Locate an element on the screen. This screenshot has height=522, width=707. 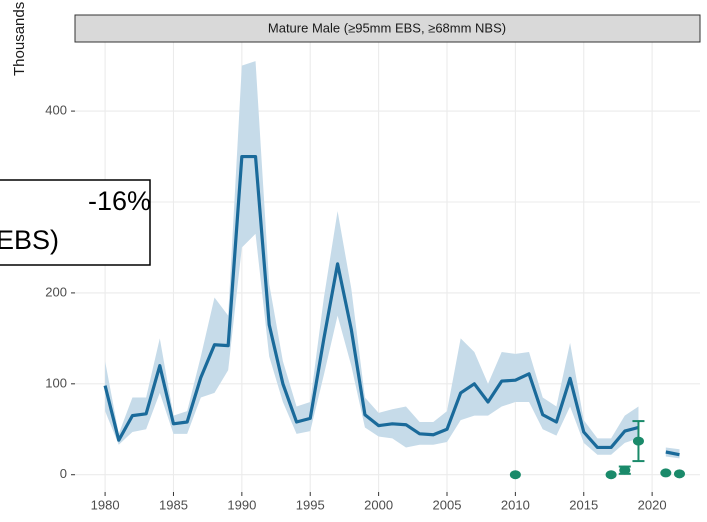
x-tick-label: 1995 is located at coordinates (310, 504).